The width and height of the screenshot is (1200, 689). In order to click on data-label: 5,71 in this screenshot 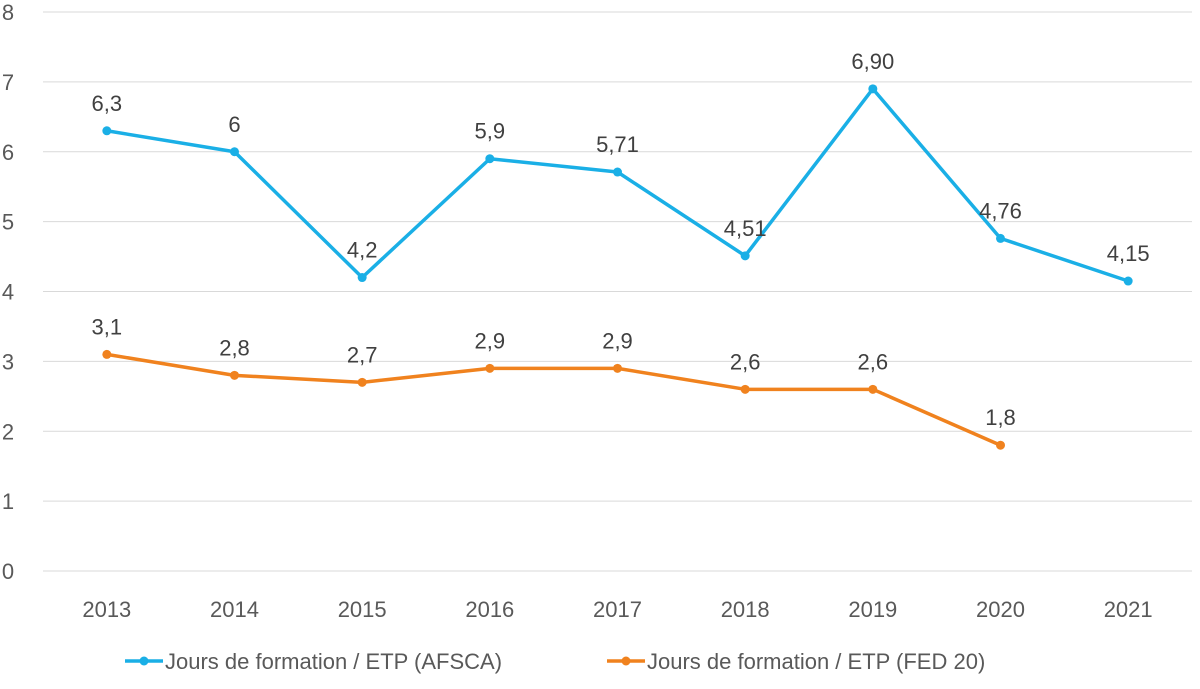, I will do `click(617, 144)`.